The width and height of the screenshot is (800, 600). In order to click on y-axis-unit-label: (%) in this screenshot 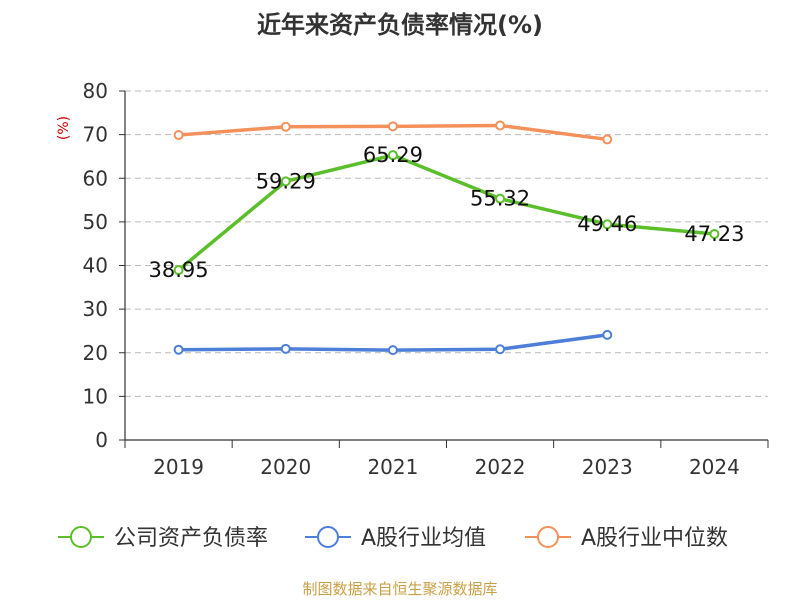, I will do `click(64, 128)`.